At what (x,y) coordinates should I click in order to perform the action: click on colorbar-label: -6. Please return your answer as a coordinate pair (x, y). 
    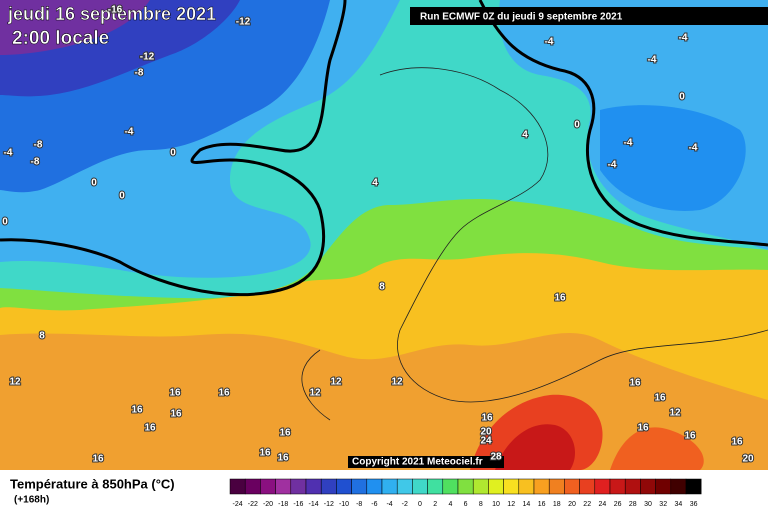
    Looking at the image, I should click on (374, 504).